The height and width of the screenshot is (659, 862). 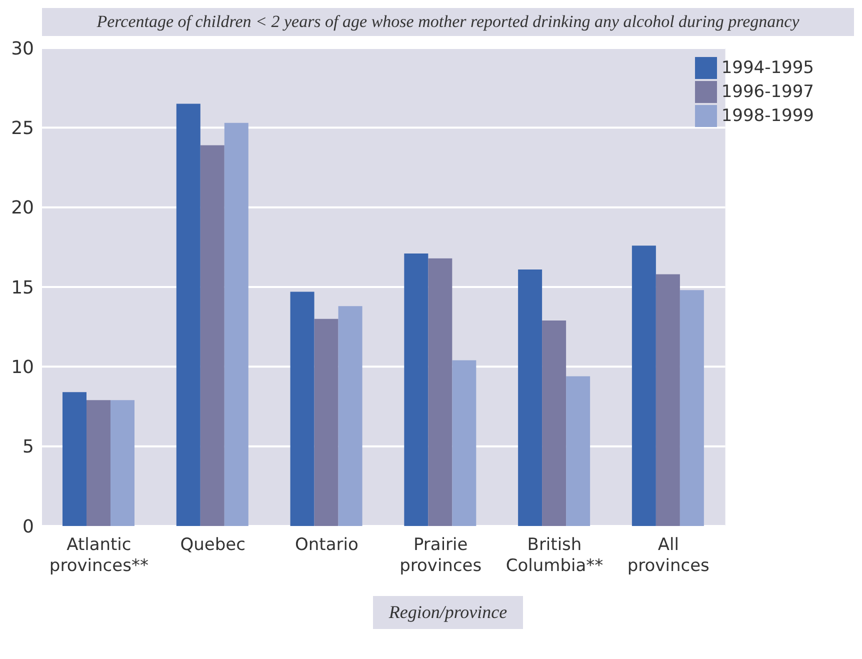 I want to click on chart-title: Percentage of children < 2 years of age whose mother reported drinking any alcohol during pregnancy, so click(x=448, y=22).